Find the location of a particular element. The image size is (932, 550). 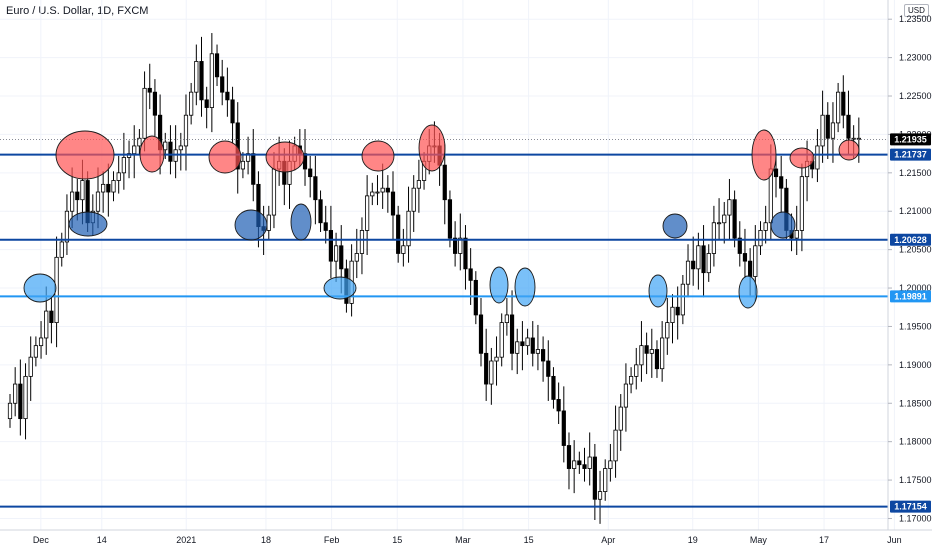

time-tick-label: 14 is located at coordinates (102, 540).